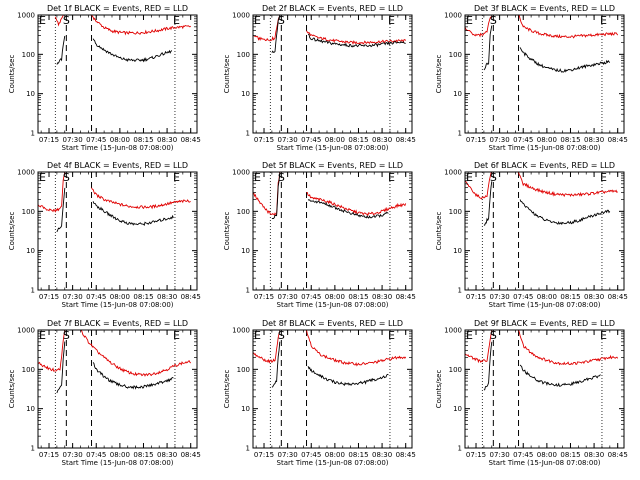 The width and height of the screenshot is (640, 480). Describe the element at coordinates (547, 297) in the screenshot. I see `x-tick-label: 08:00` at that location.